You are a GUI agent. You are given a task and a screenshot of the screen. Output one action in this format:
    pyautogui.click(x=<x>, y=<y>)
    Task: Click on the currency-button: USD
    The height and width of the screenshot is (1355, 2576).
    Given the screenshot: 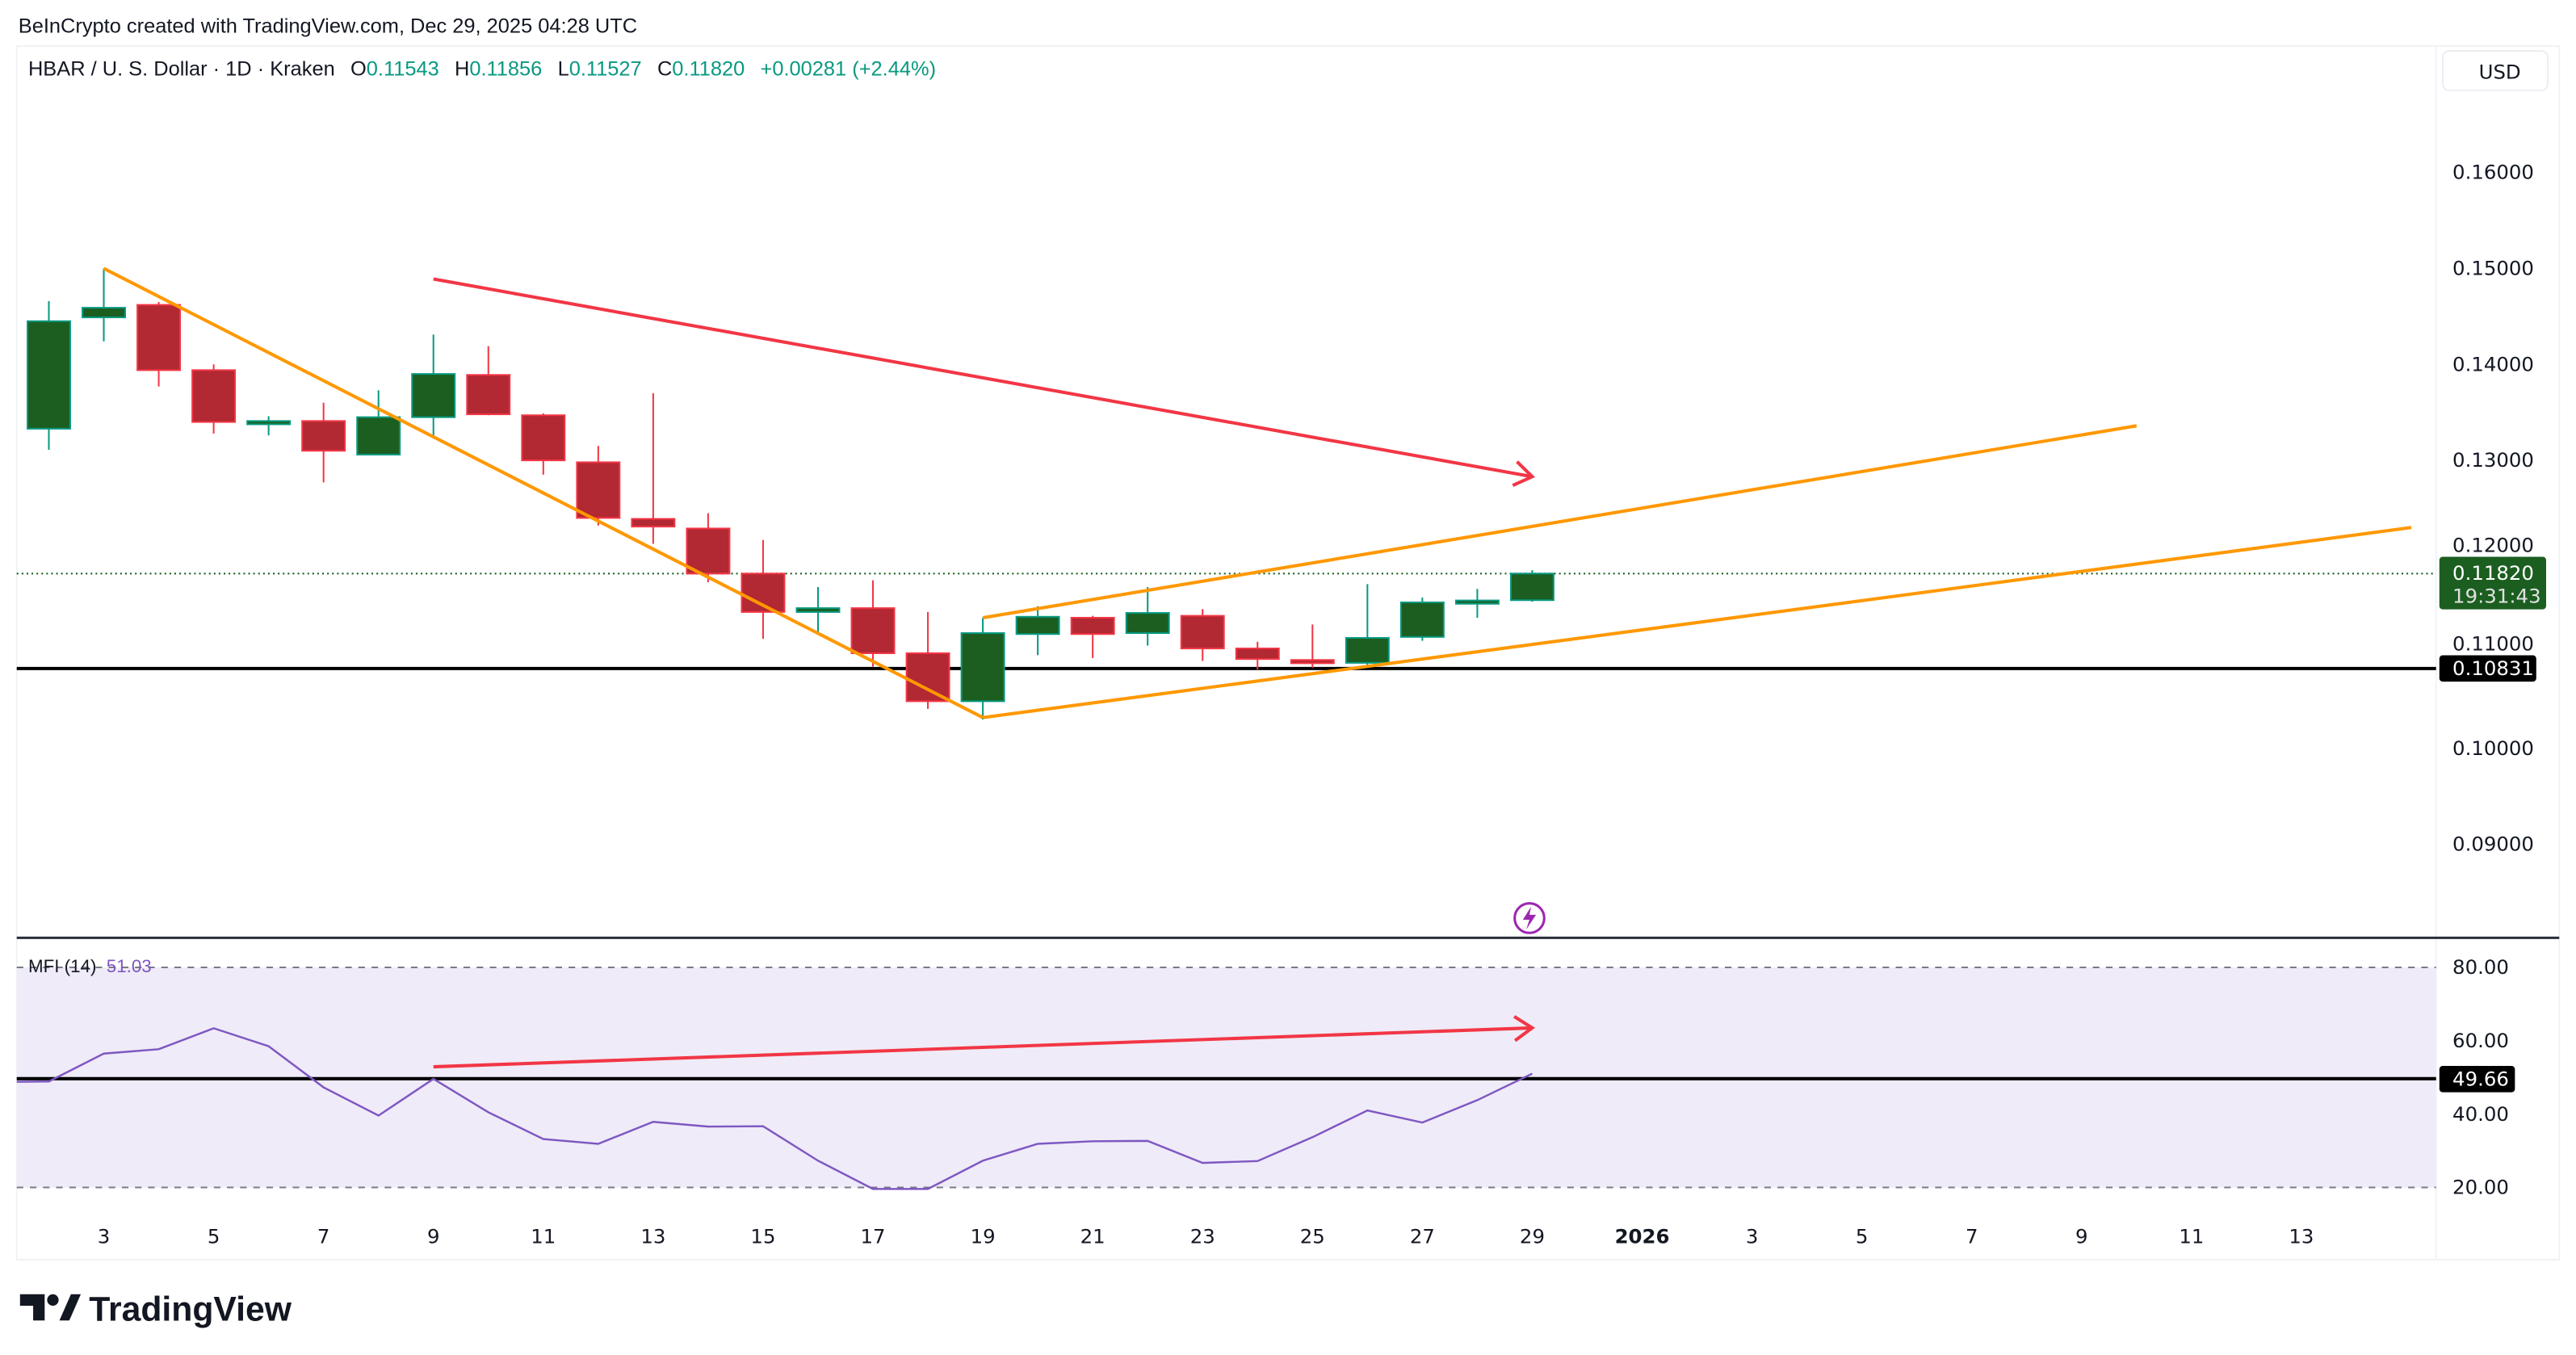 What is the action you would take?
    pyautogui.click(x=2495, y=70)
    